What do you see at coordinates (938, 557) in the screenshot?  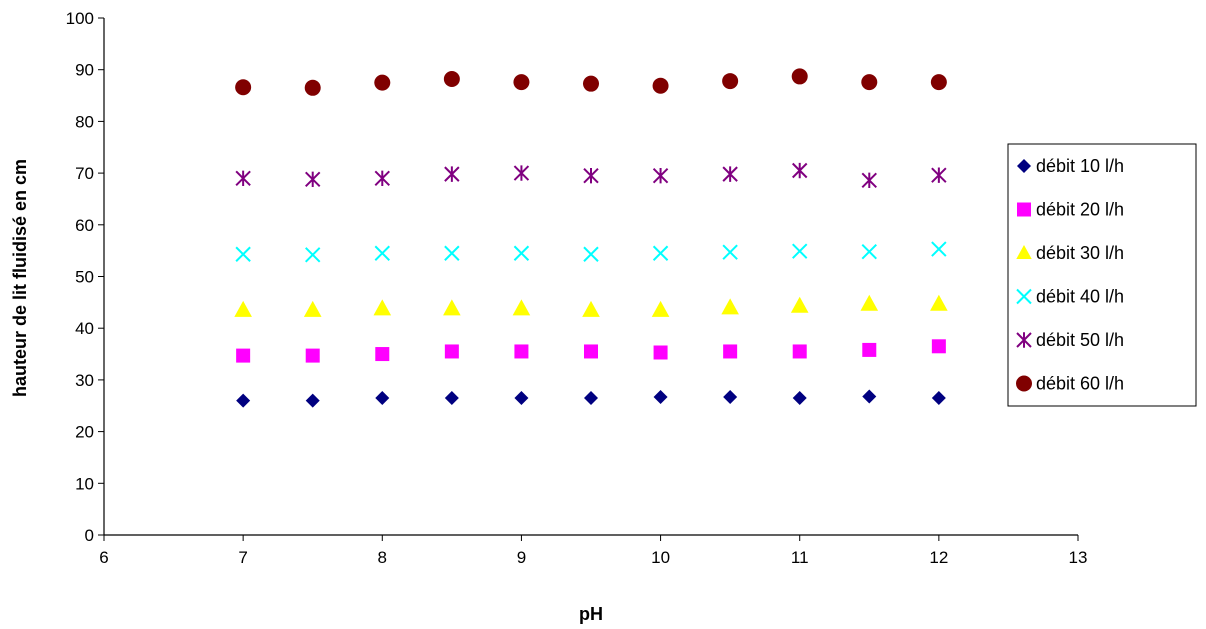 I see `x-tick-label: 12` at bounding box center [938, 557].